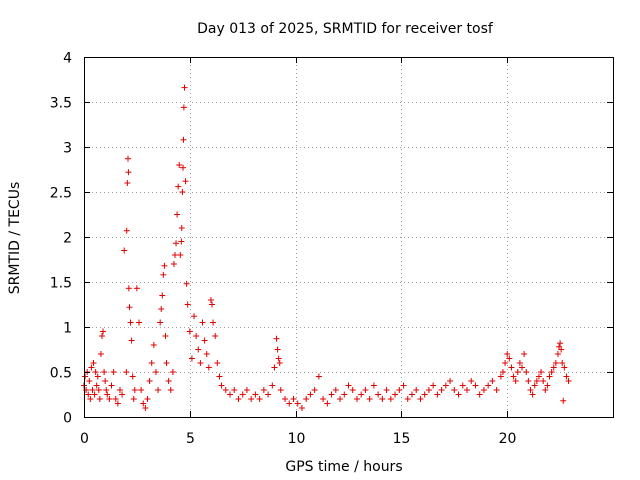  I want to click on y-tick-label: 1, so click(67, 329).